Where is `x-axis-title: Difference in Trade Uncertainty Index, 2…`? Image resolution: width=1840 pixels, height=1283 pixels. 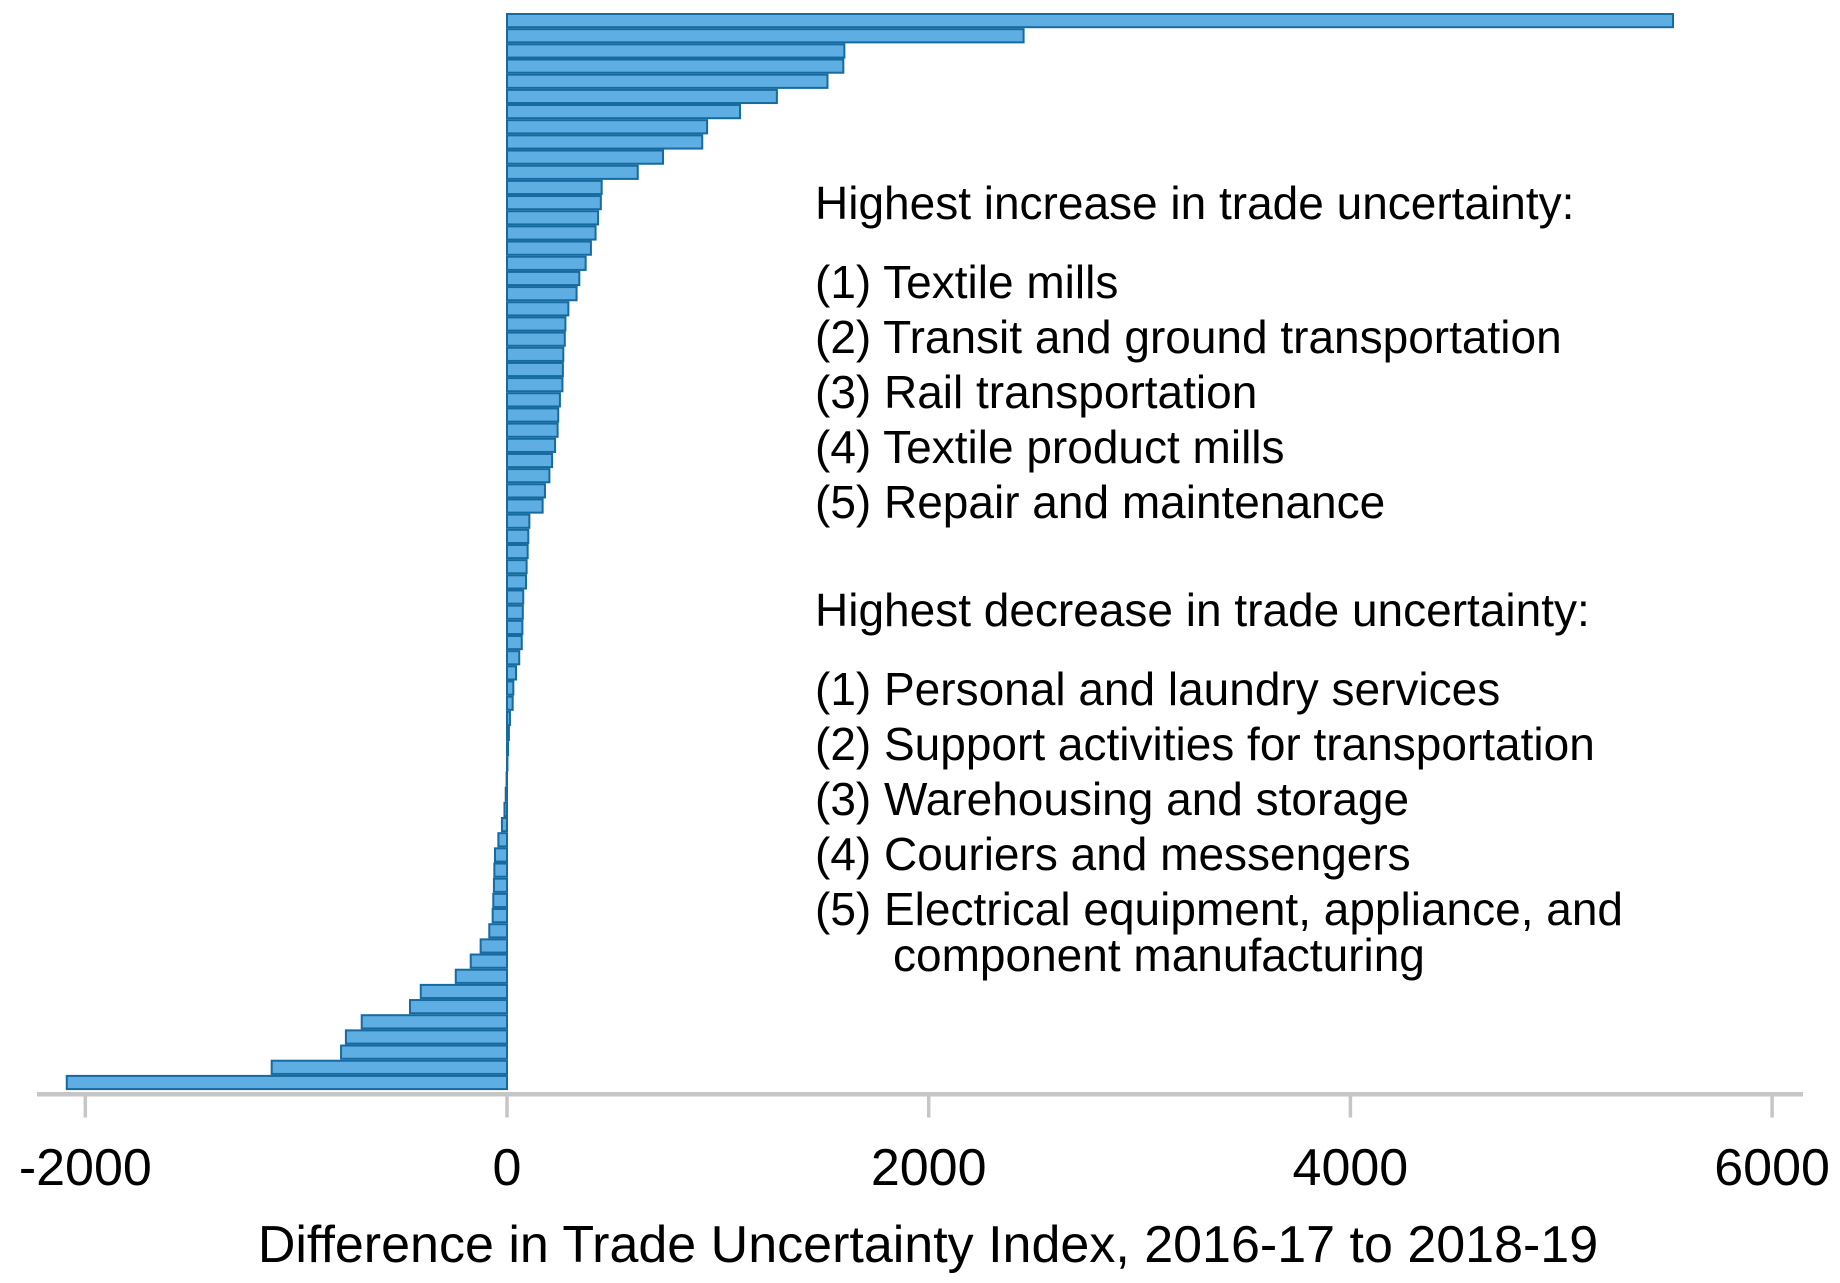
x-axis-title: Difference in Trade Uncertainty Index, 2… is located at coordinates (928, 1245).